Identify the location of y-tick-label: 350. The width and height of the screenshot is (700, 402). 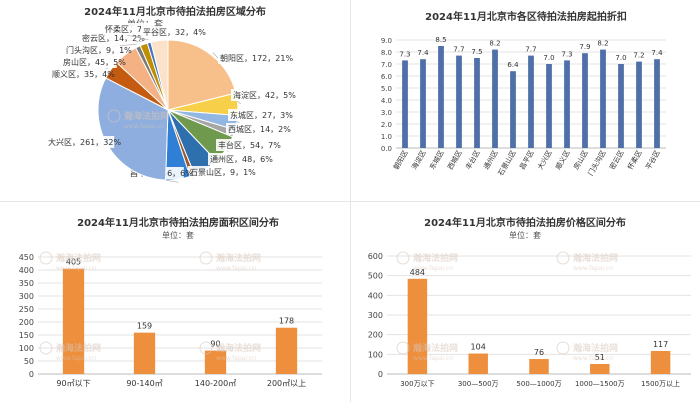
(26, 283).